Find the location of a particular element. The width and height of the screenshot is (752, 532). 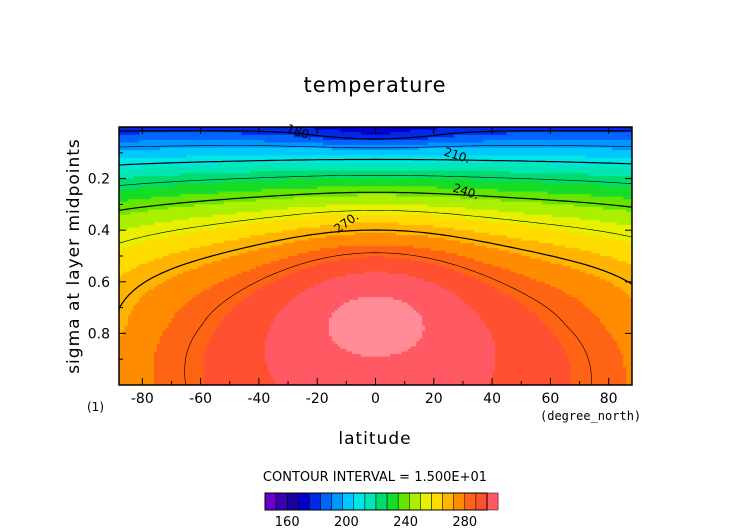

x-tick-label: 0 is located at coordinates (375, 399).